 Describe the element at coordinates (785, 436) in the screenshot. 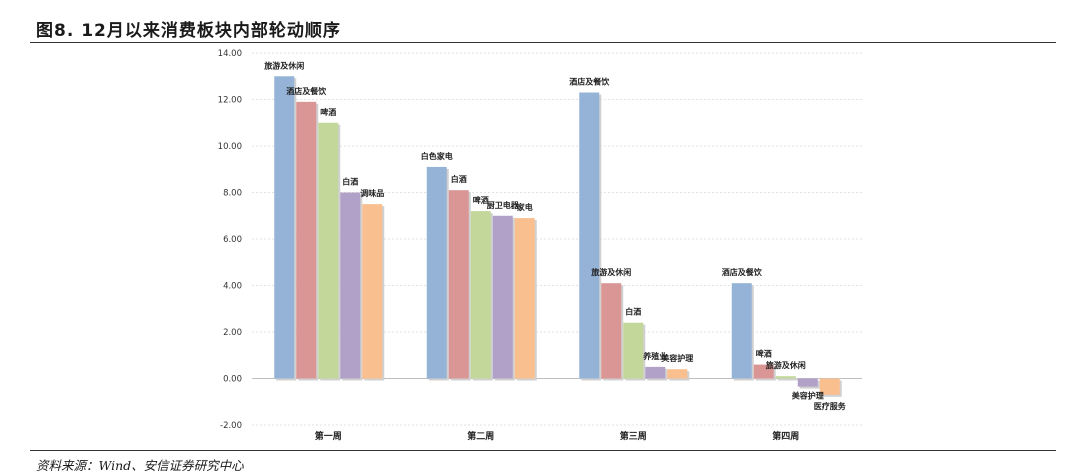

I see `x-tick-label: 第四周` at that location.